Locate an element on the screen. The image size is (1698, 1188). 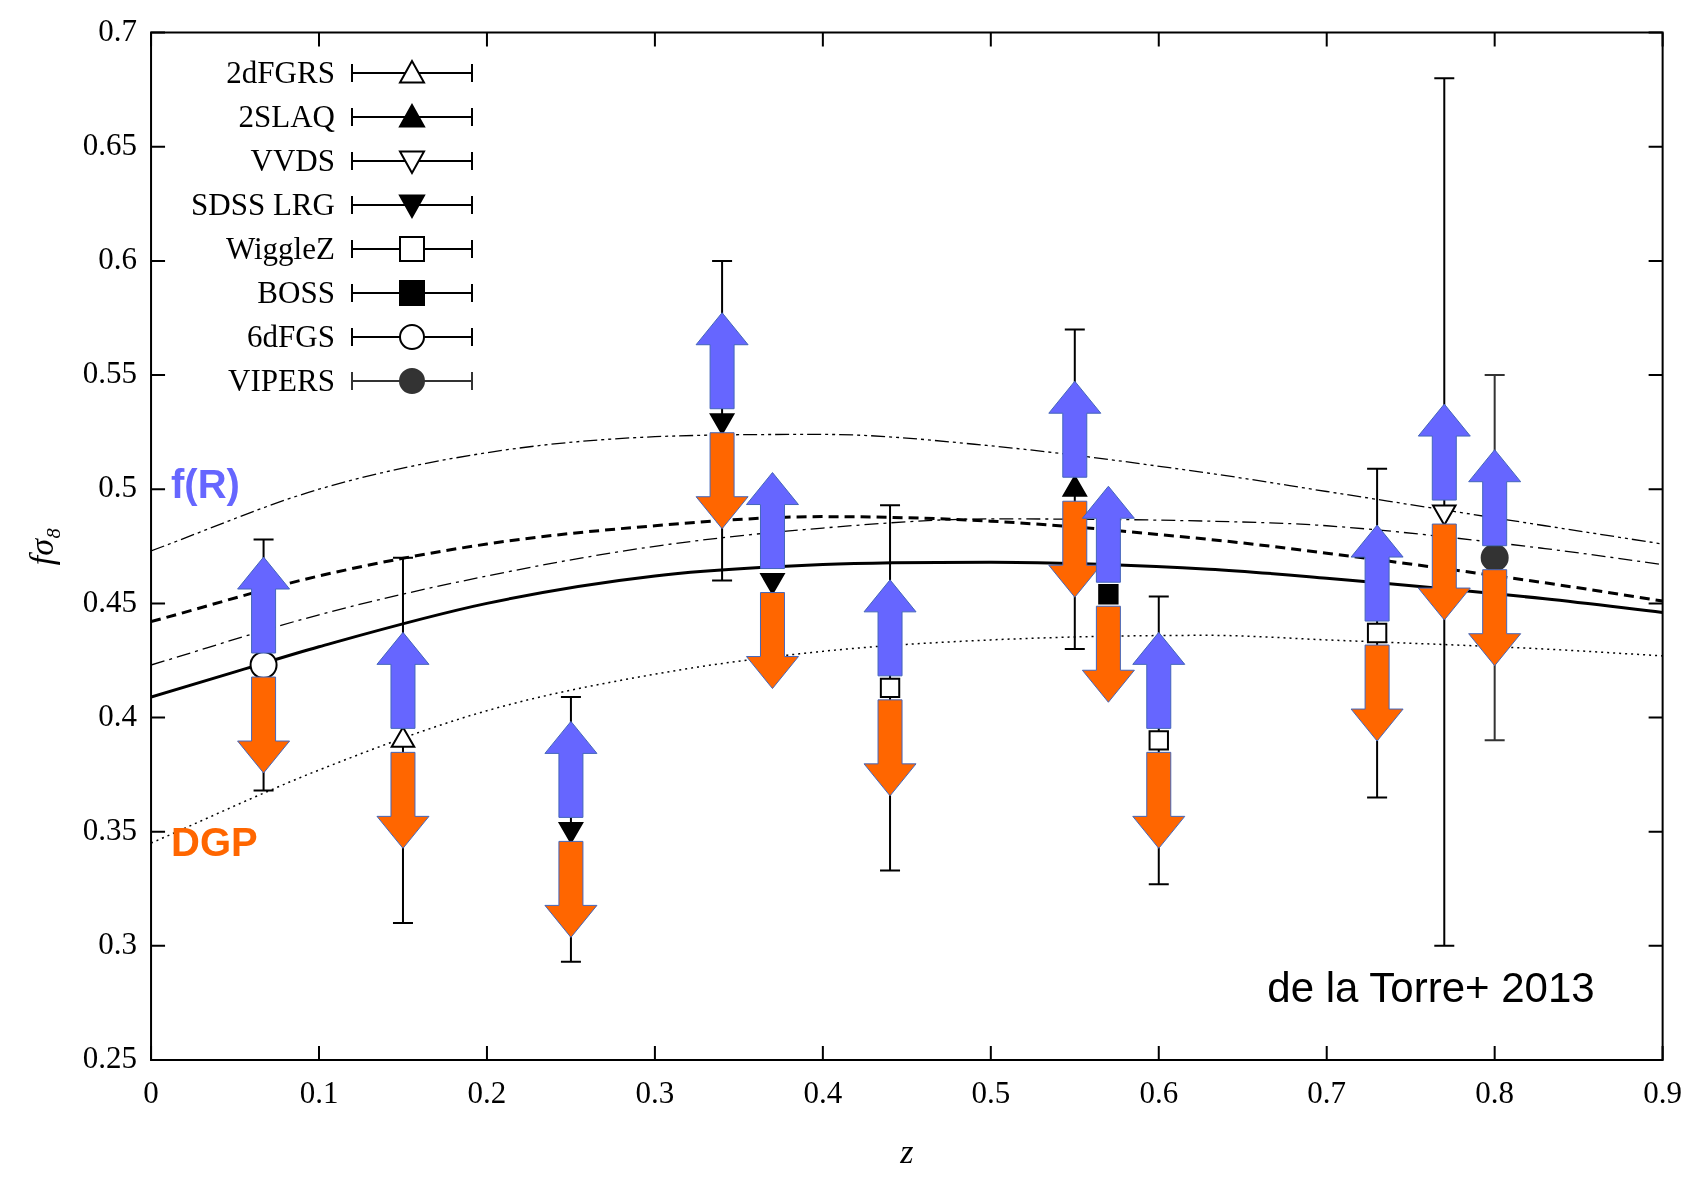
legend-label: VIPERS is located at coordinates (281, 380).